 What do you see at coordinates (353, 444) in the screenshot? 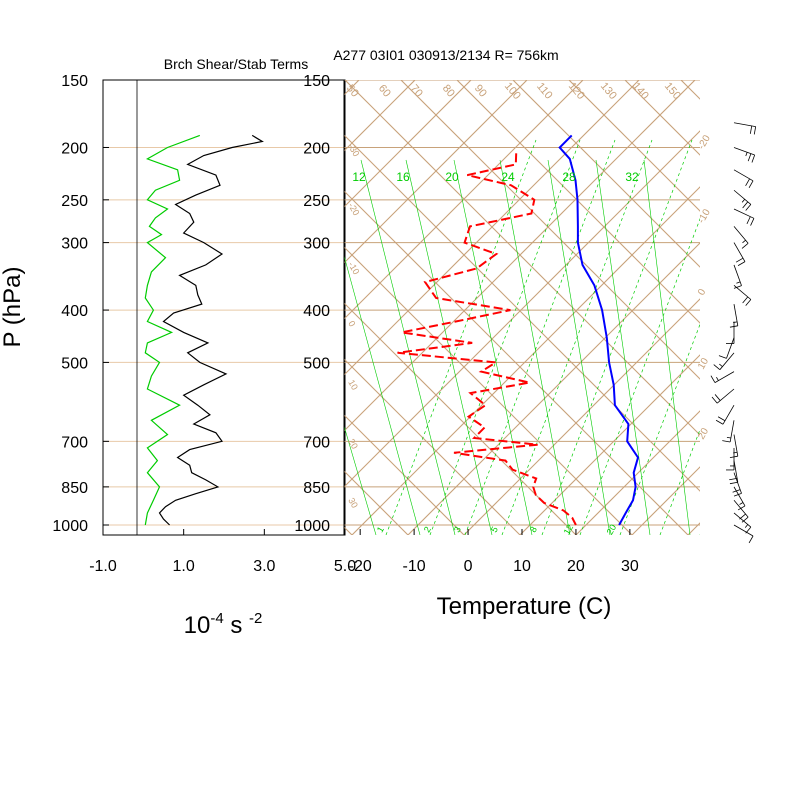
I see `skew-left-label: 20` at bounding box center [353, 444].